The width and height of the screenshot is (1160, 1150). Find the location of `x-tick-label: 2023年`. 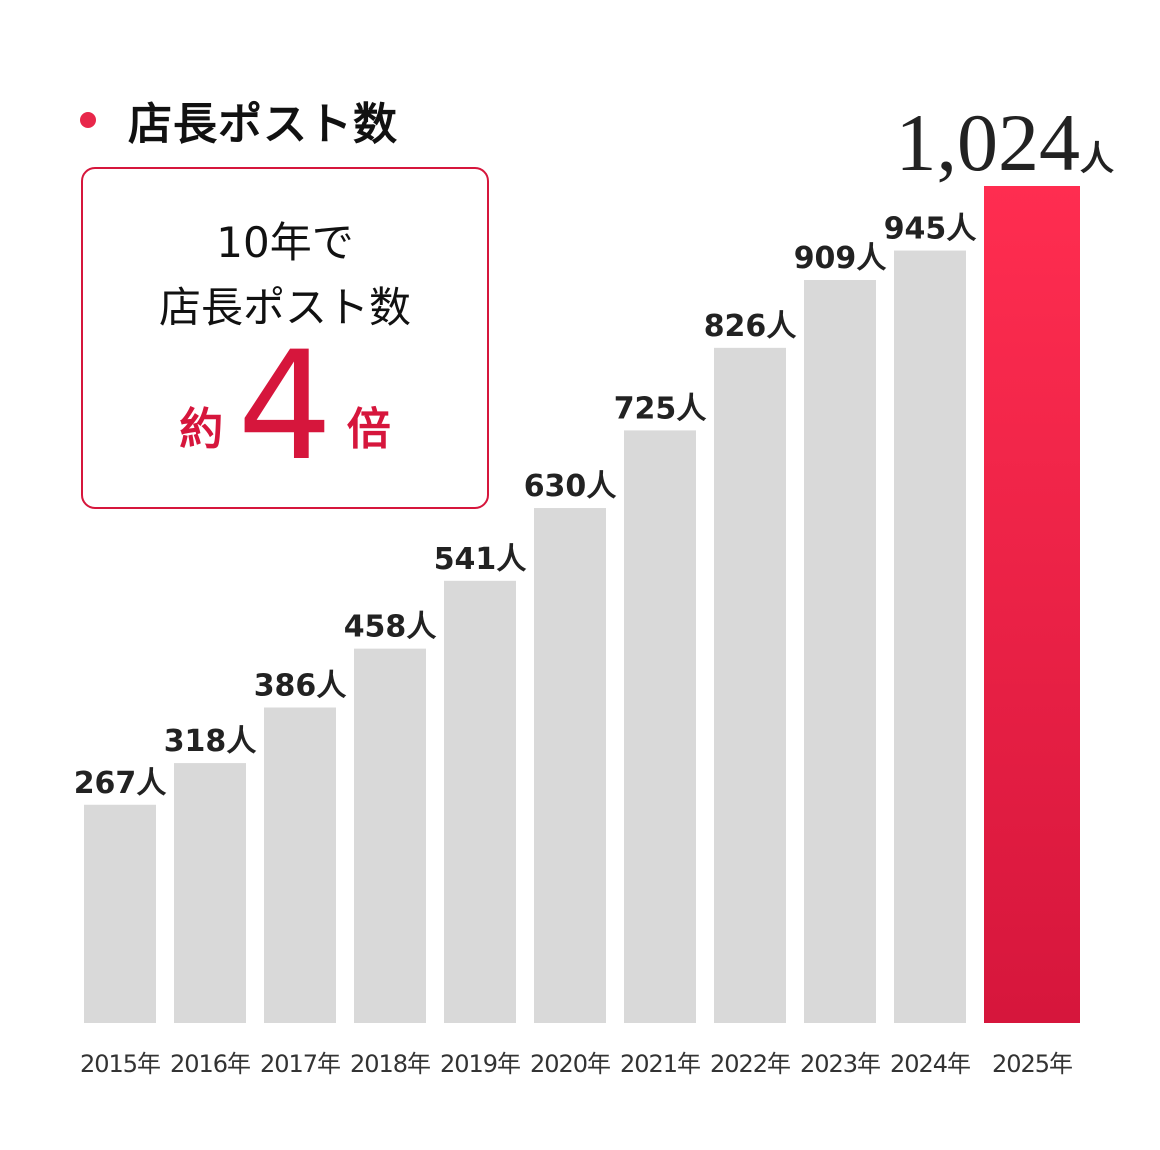

x-tick-label: 2023年 is located at coordinates (840, 1064).